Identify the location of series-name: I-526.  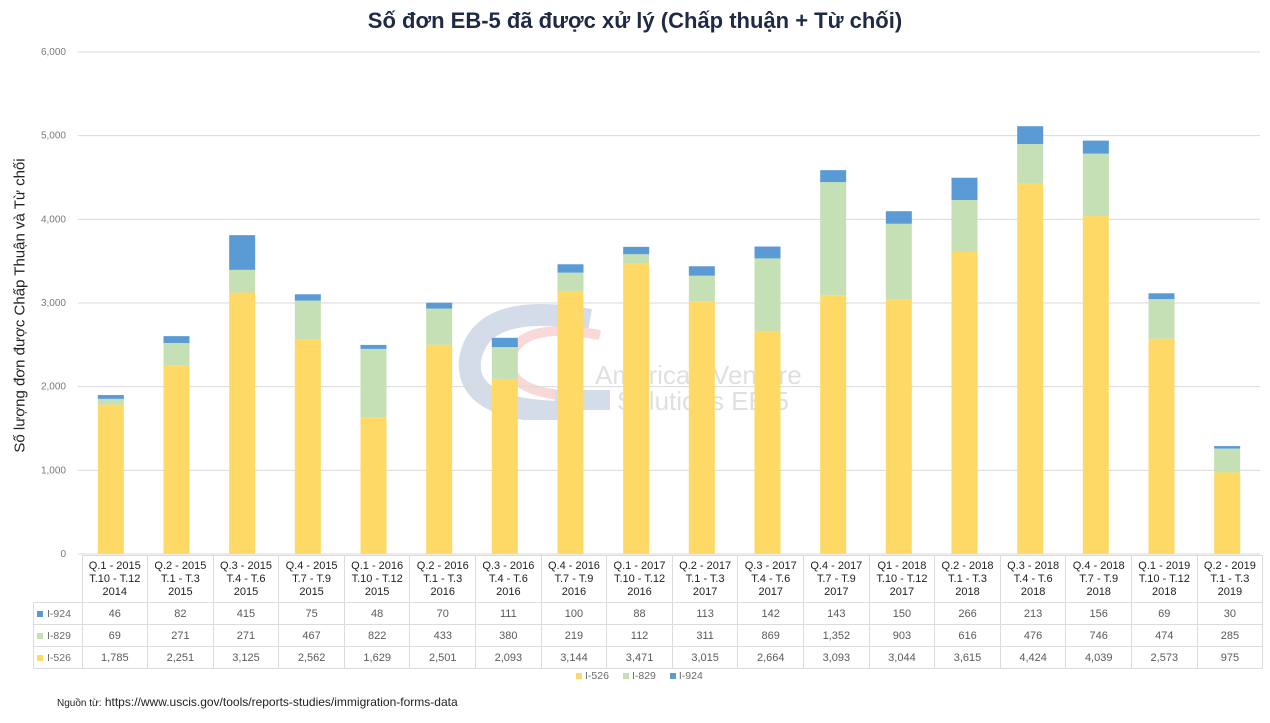
(59, 657).